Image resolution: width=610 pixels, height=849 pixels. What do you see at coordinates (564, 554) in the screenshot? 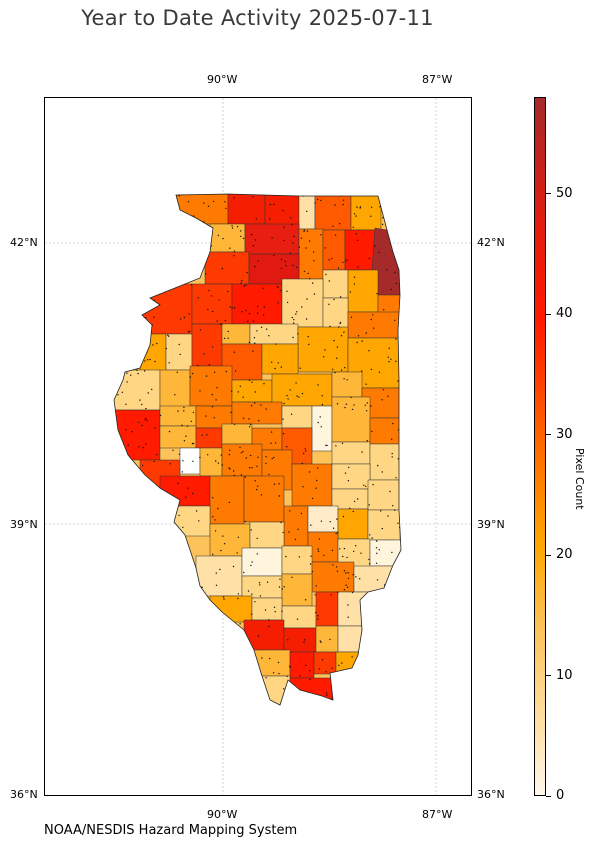
I see `colorbar-label-20: 20` at bounding box center [564, 554].